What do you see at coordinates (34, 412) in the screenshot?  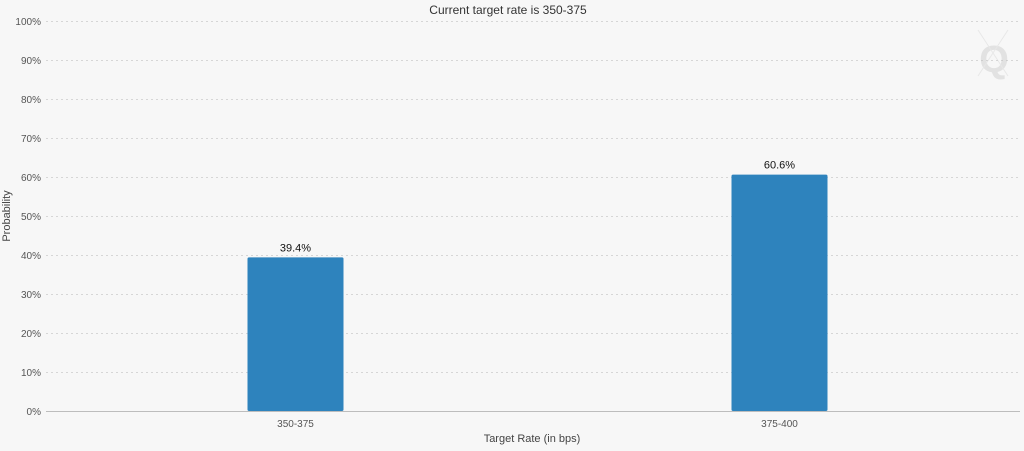 I see `y-tick-label: 0%` at bounding box center [34, 412].